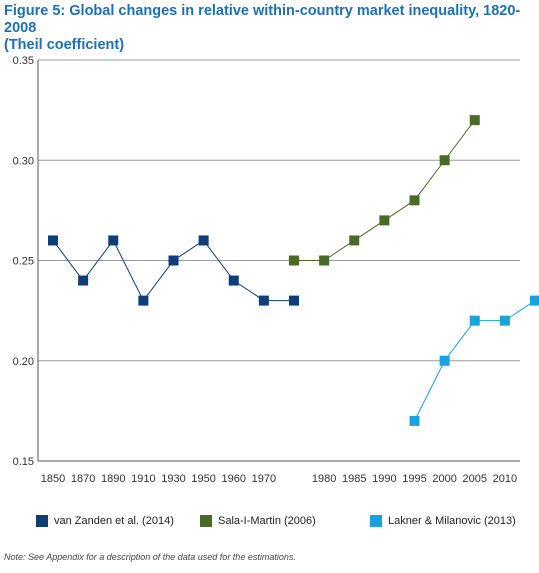  What do you see at coordinates (414, 479) in the screenshot?
I see `x-tick-label-1995: 1995` at bounding box center [414, 479].